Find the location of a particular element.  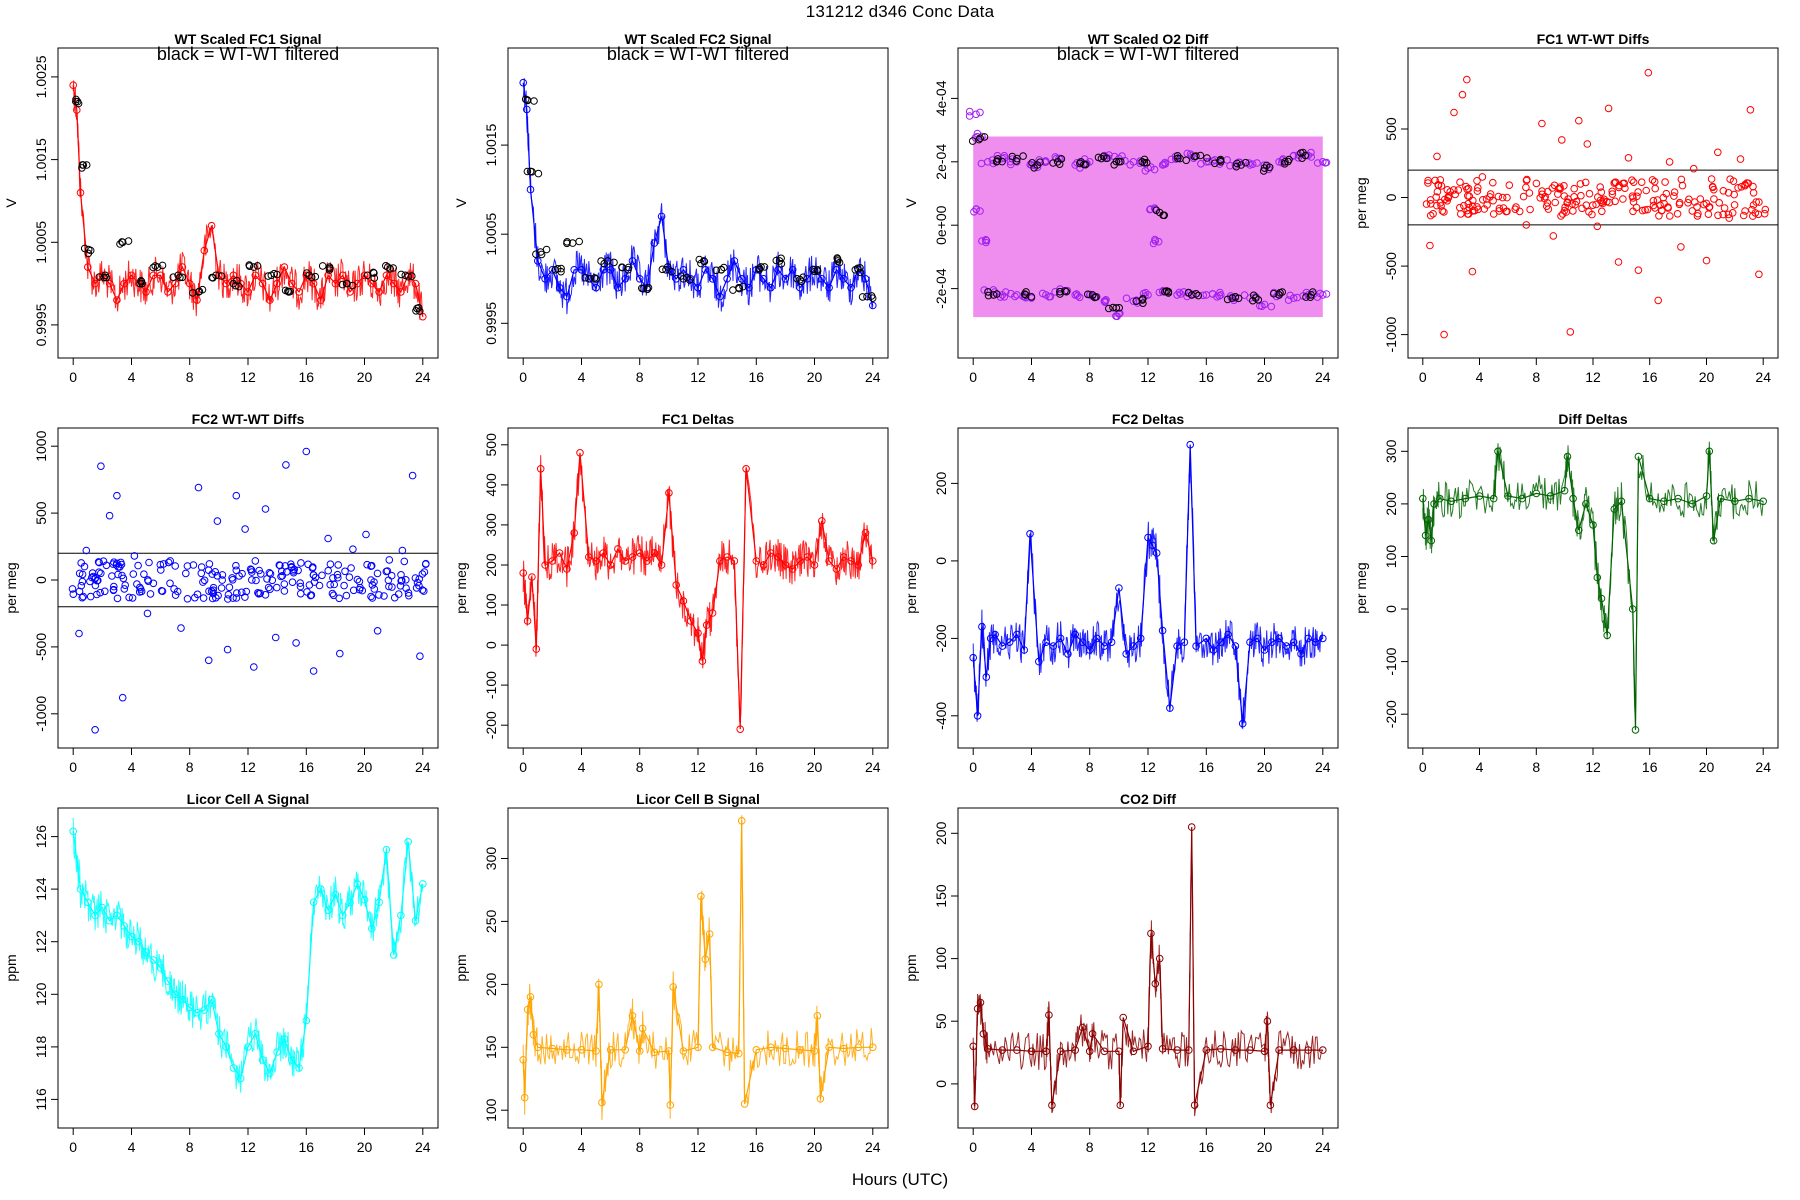

y-tick-label: 0 is located at coordinates (1391, 609).